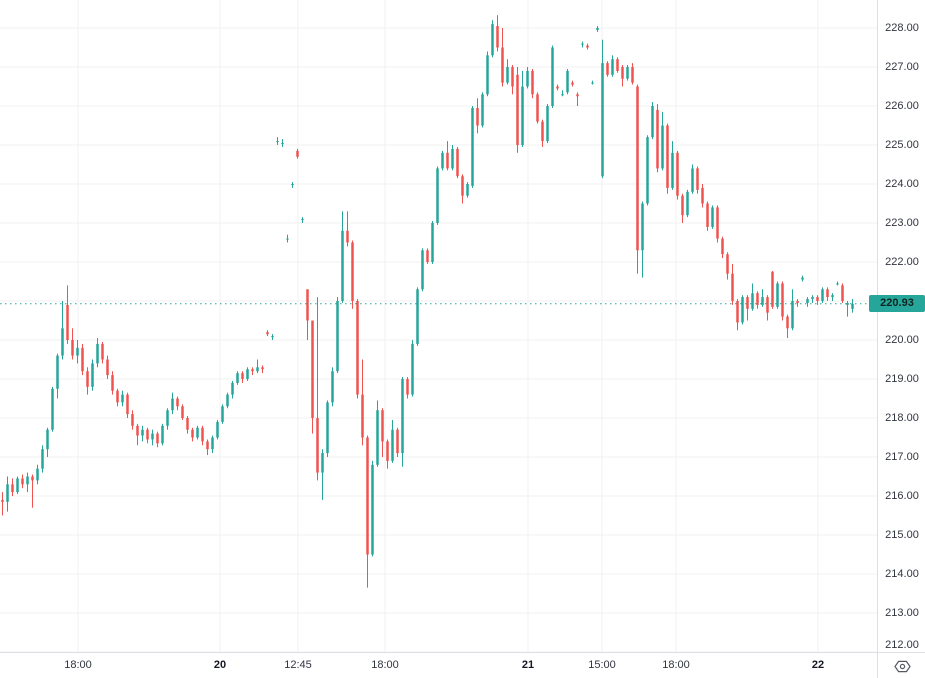  What do you see at coordinates (902, 613) in the screenshot?
I see `price-tick-label: 213.00` at bounding box center [902, 613].